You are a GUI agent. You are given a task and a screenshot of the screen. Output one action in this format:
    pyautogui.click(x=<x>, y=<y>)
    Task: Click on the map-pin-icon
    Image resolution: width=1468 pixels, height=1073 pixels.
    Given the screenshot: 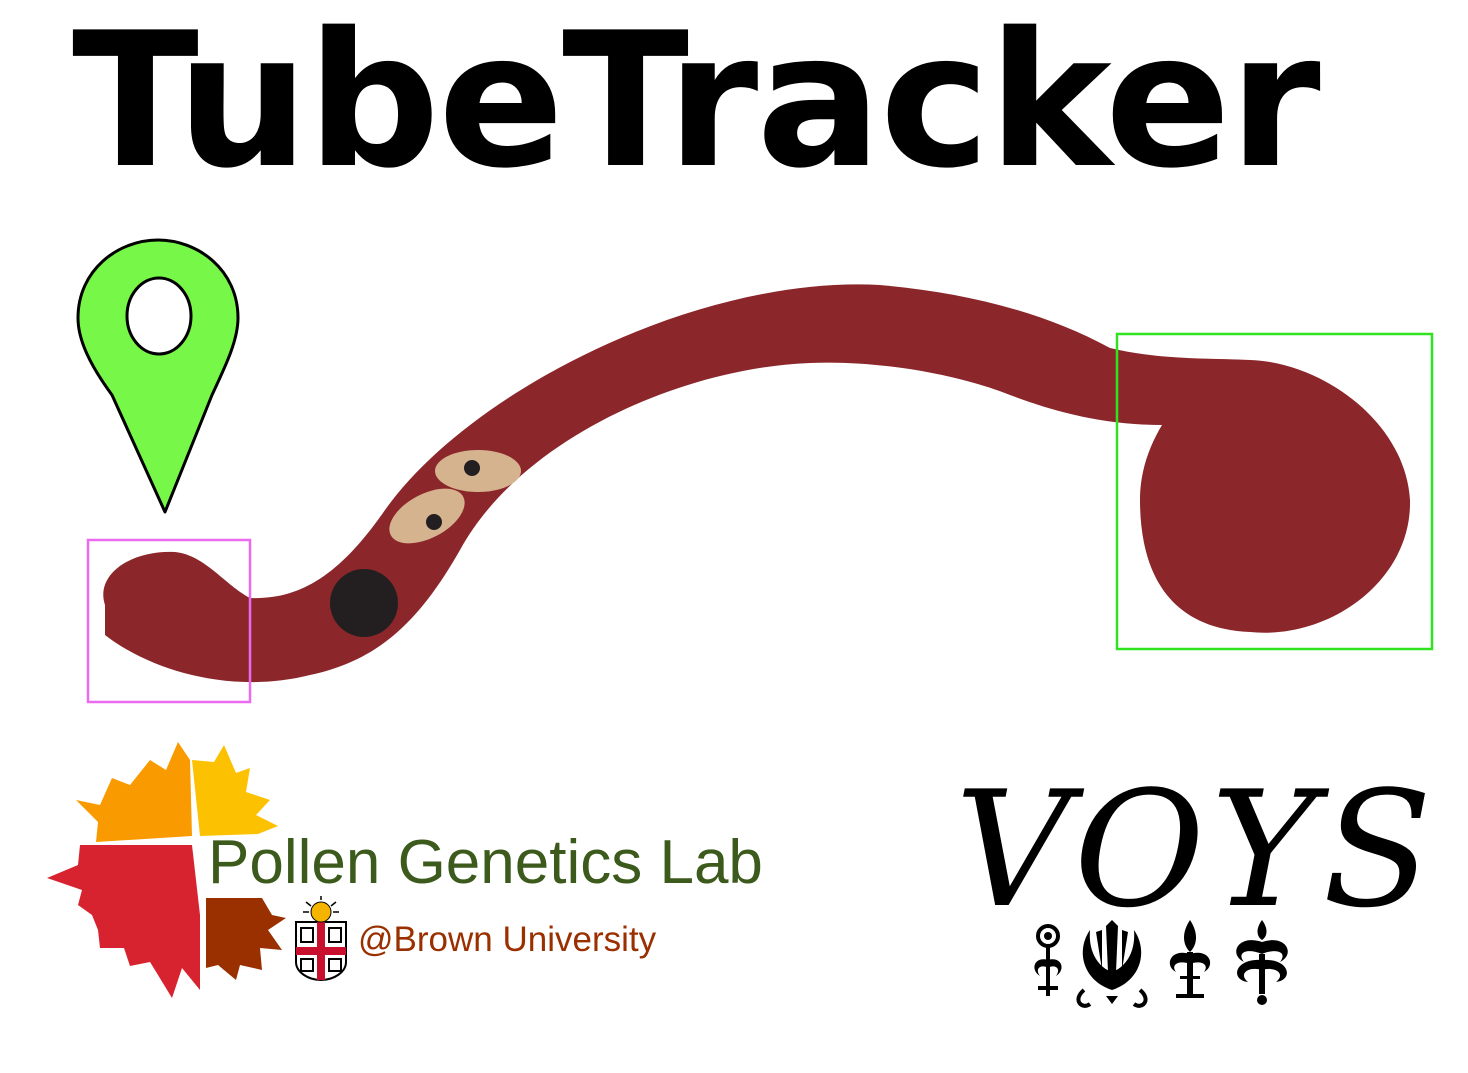 What is the action you would take?
    pyautogui.click(x=158, y=376)
    